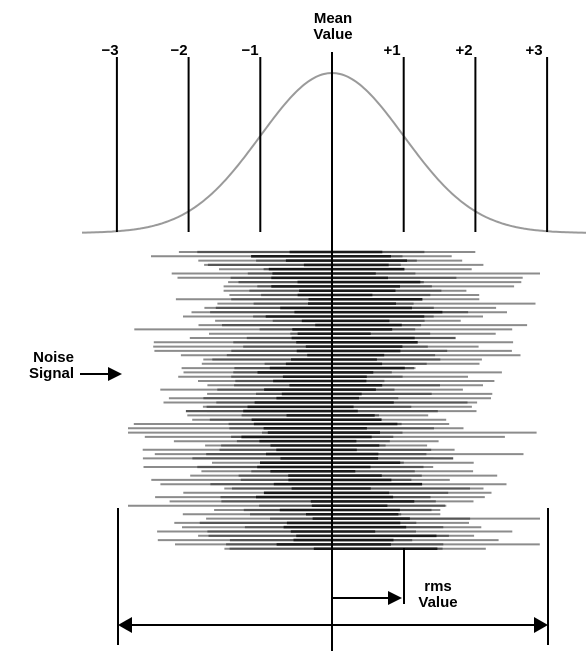 This screenshot has width=586, height=656. I want to click on sigma-label-plus-1: +1, so click(392, 50).